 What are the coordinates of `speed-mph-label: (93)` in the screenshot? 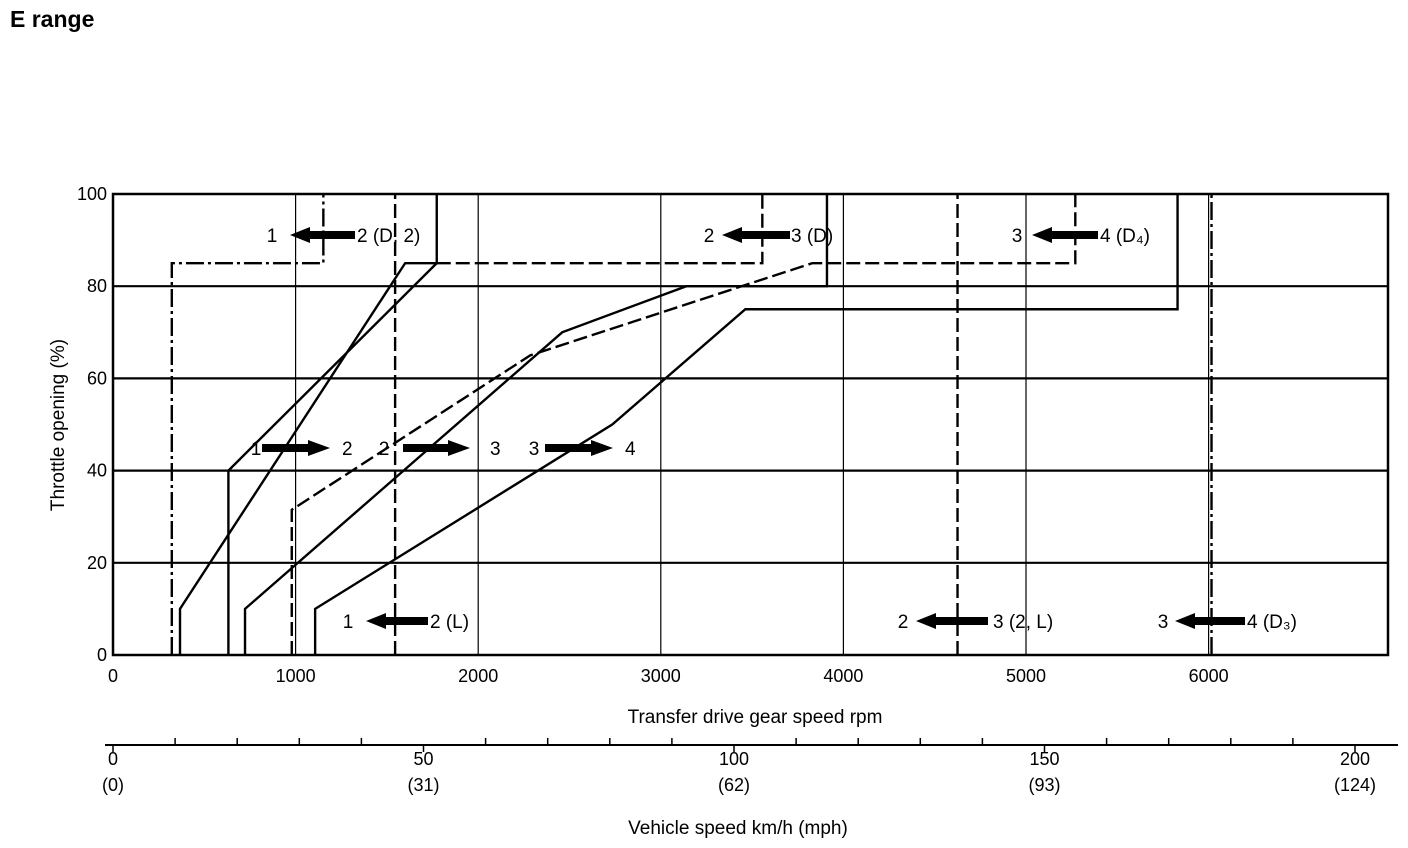 It's located at (1044, 785).